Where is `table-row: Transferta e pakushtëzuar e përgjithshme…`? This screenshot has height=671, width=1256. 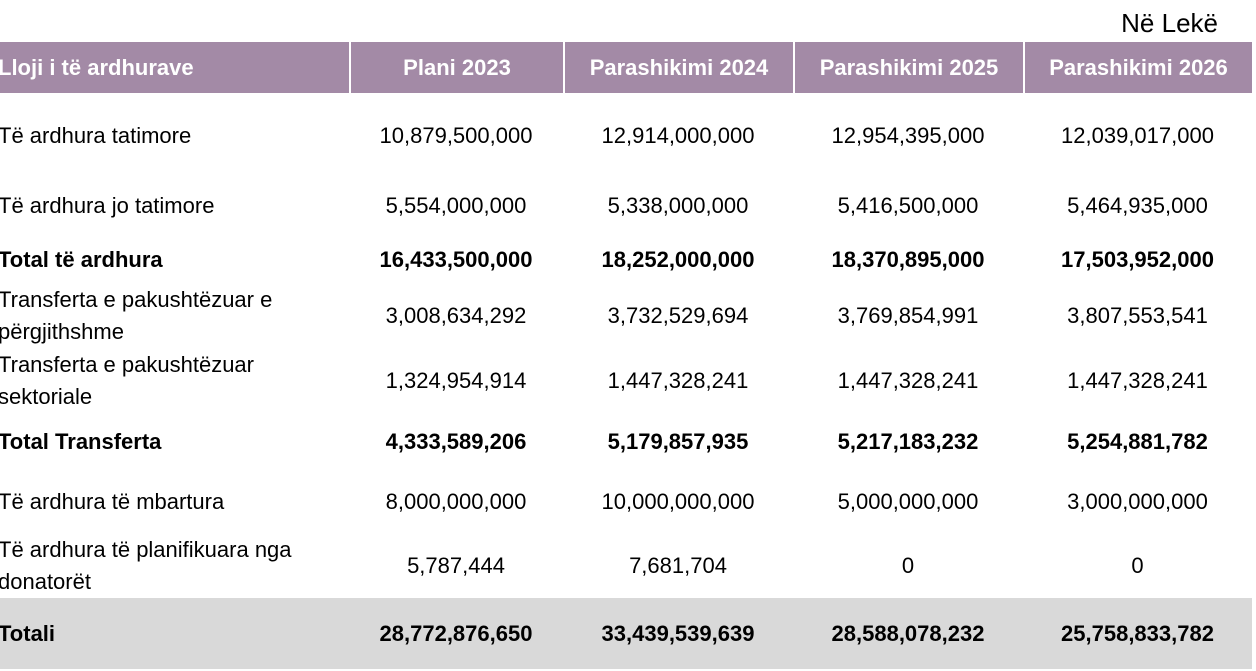 table-row: Transferta e pakushtëzuar e përgjithshme… is located at coordinates (626, 316).